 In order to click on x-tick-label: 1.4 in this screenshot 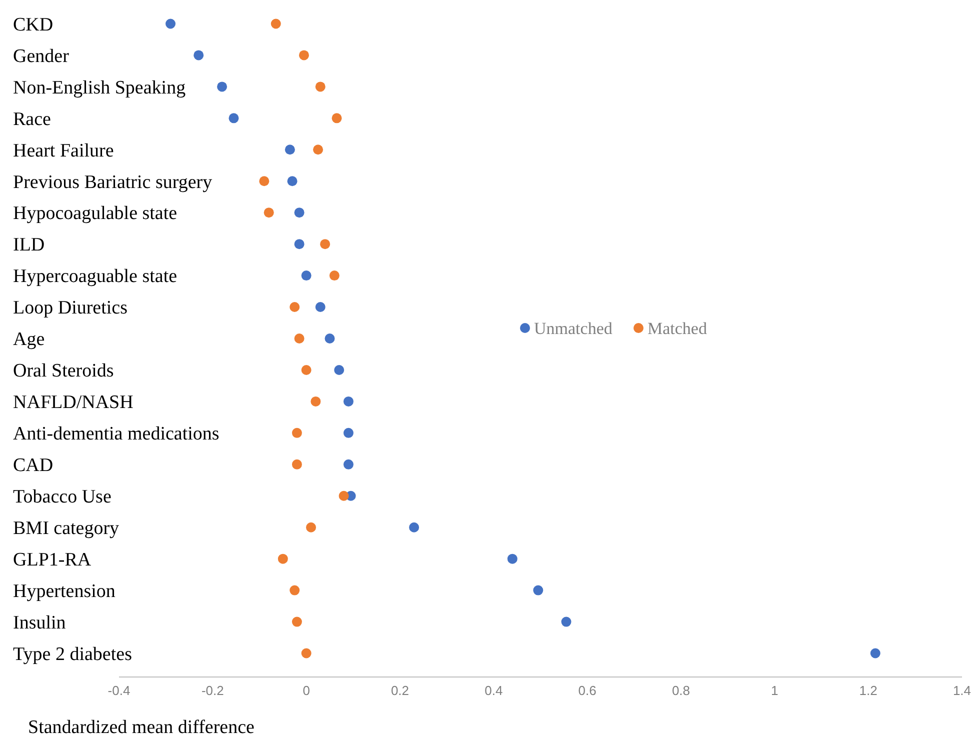, I will do `click(962, 690)`.